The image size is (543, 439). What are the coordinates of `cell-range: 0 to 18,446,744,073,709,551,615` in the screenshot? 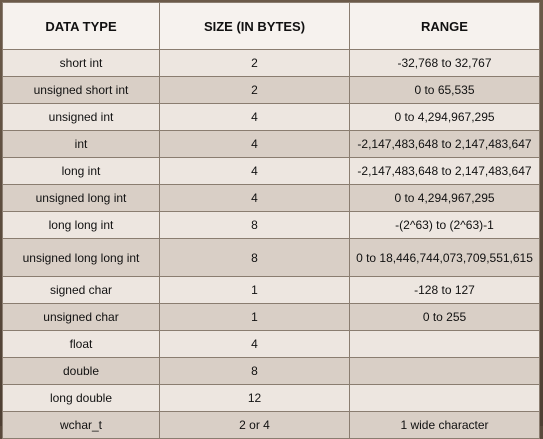 It's located at (444, 257).